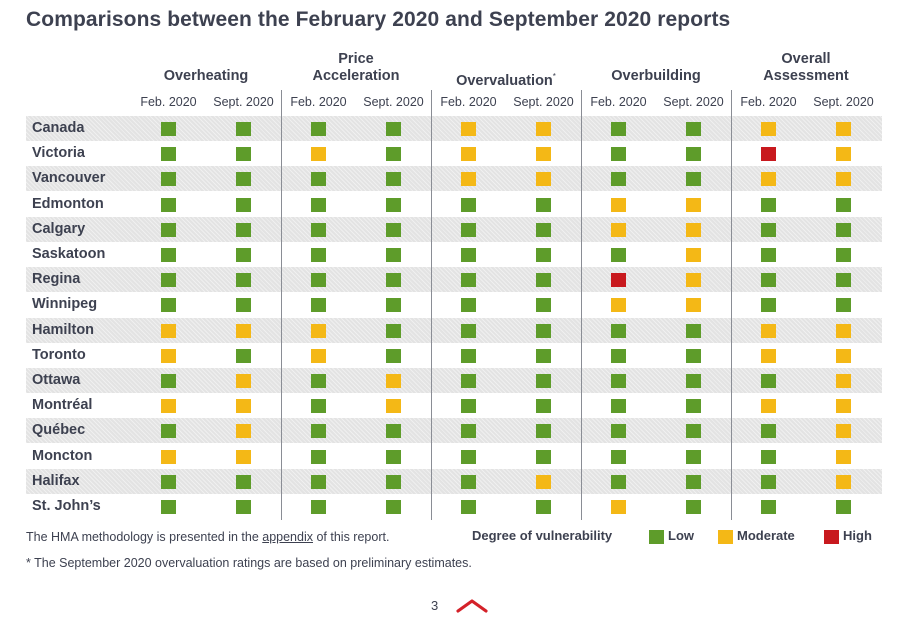 This screenshot has height=622, width=909. I want to click on city-label: Canada, so click(58, 128).